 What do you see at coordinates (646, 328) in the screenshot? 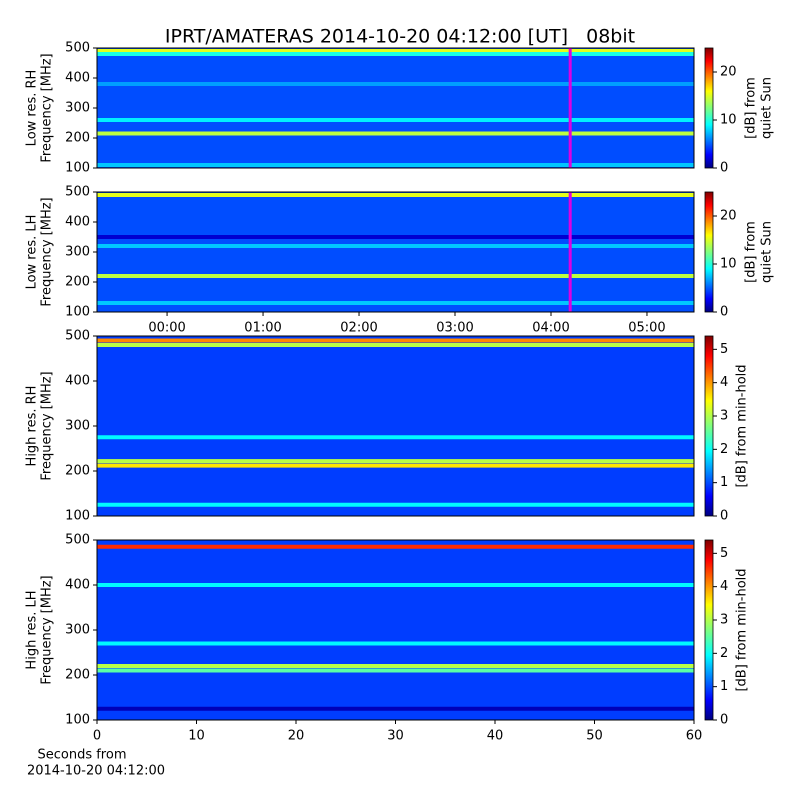
I see `x-tick-label: 05:00` at bounding box center [646, 328].